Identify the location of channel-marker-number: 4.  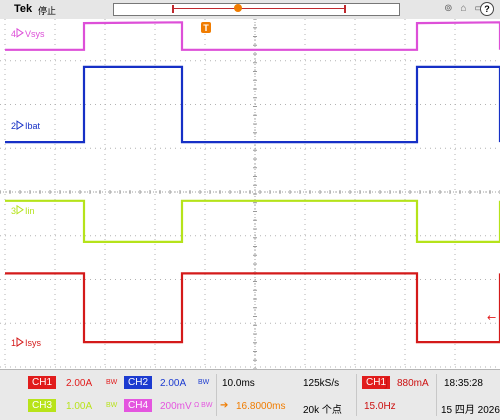
(13, 34).